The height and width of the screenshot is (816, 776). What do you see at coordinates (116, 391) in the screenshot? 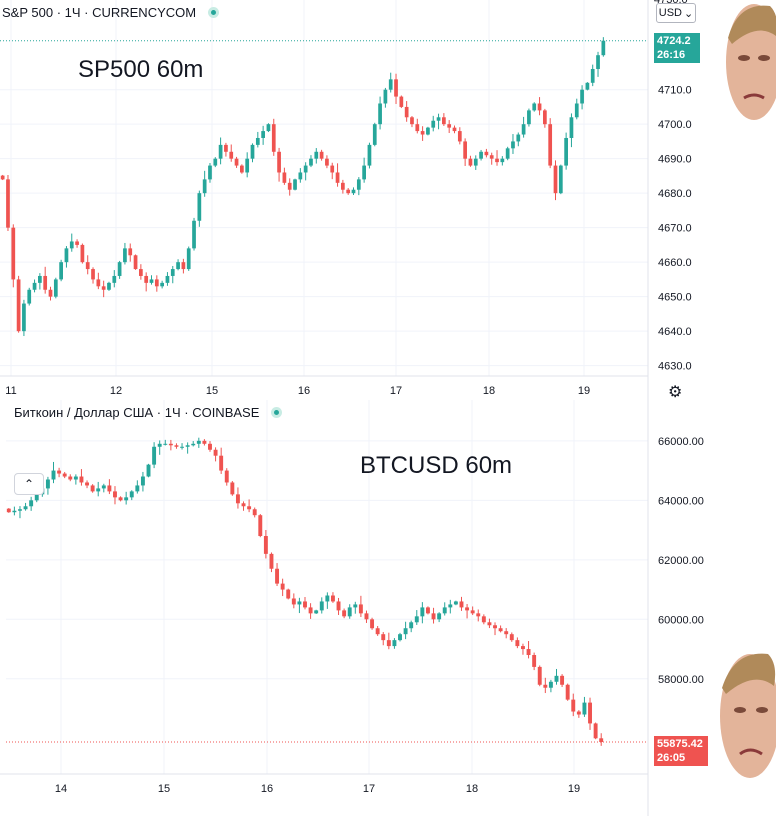
I see `time-tick-label: 12` at bounding box center [116, 391].